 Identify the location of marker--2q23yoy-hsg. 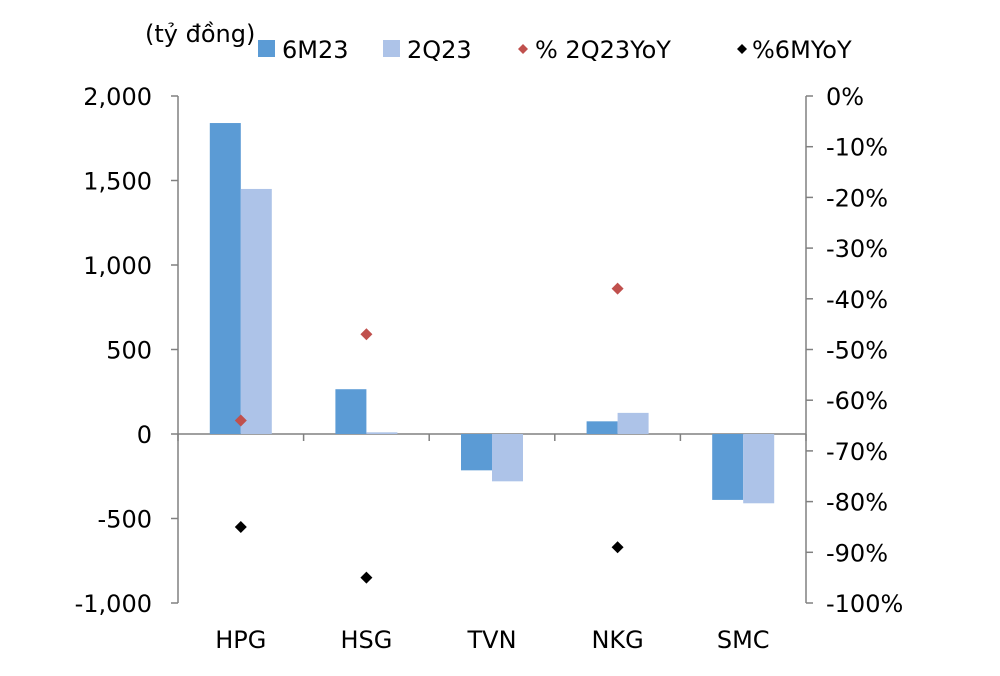
(366, 334).